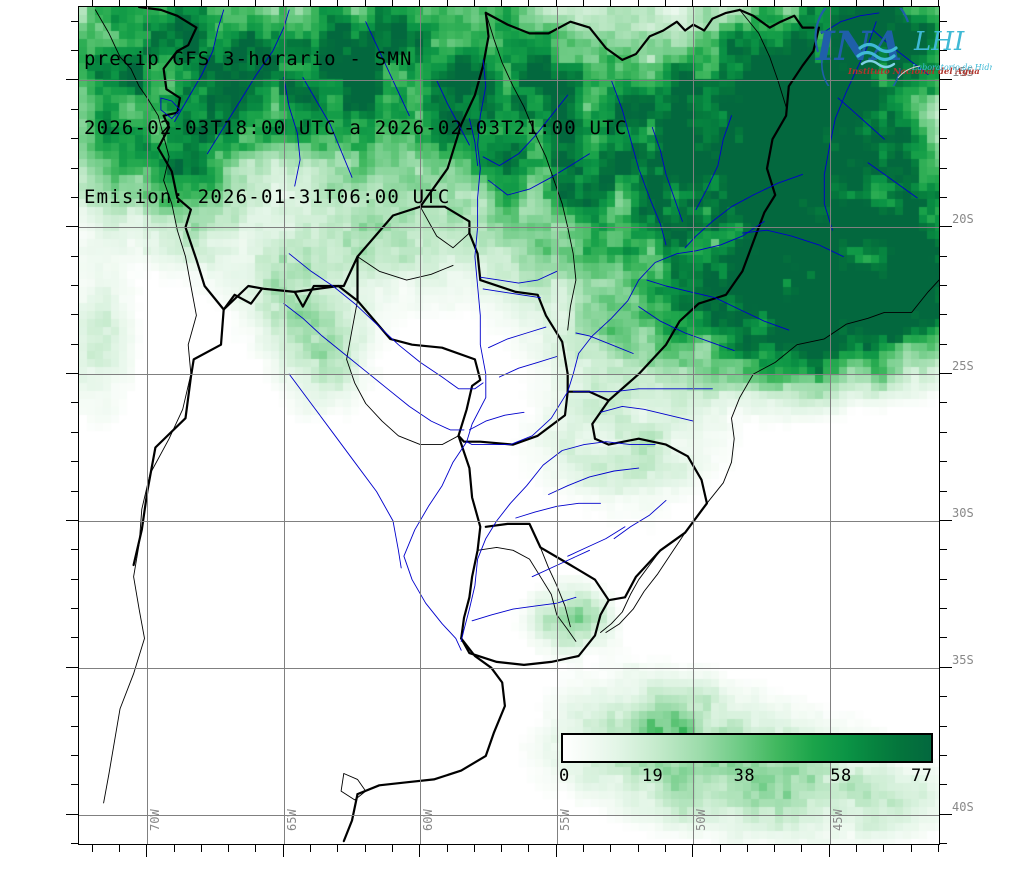 This screenshot has width=1024, height=870. Describe the element at coordinates (558, 541) in the screenshot. I see `river-uruguay` at that location.